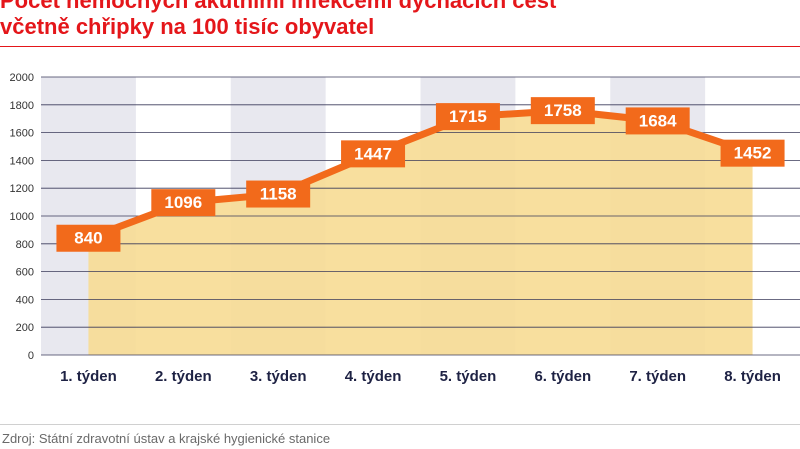 This screenshot has height=449, width=800. I want to click on y-tick-label: 0, so click(31, 356).